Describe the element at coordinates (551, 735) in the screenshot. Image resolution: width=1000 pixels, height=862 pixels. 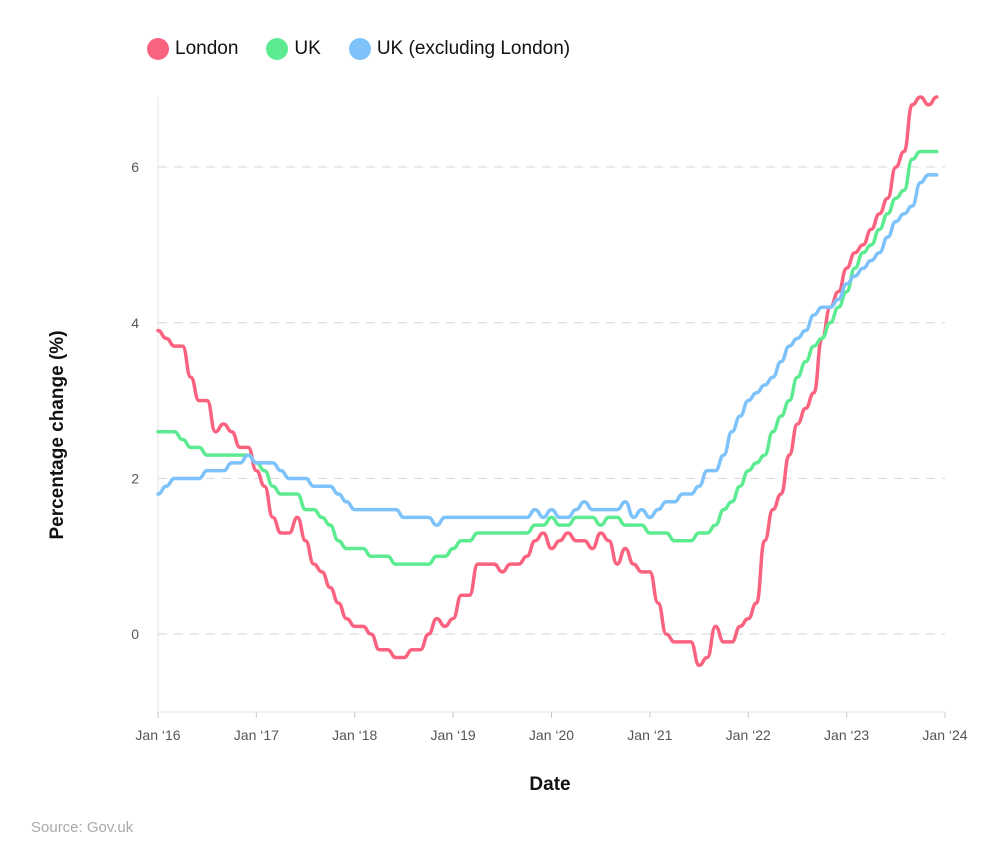
I see `x-tick-label: Jan ‘20` at that location.